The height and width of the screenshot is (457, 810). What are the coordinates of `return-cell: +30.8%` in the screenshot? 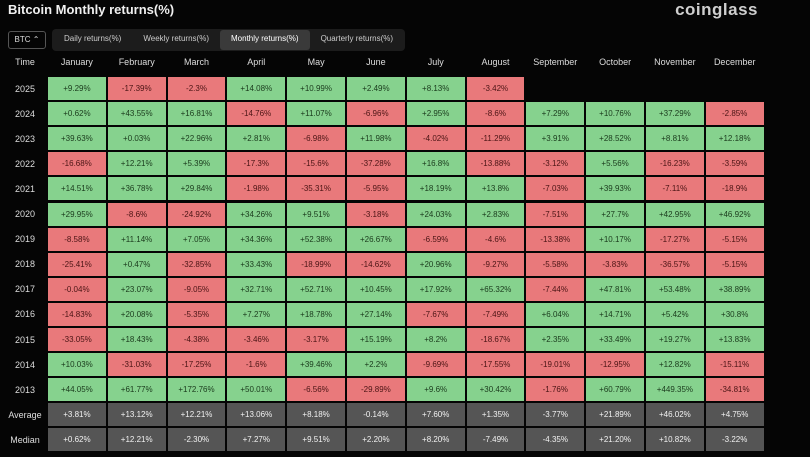 It's located at (734, 314).